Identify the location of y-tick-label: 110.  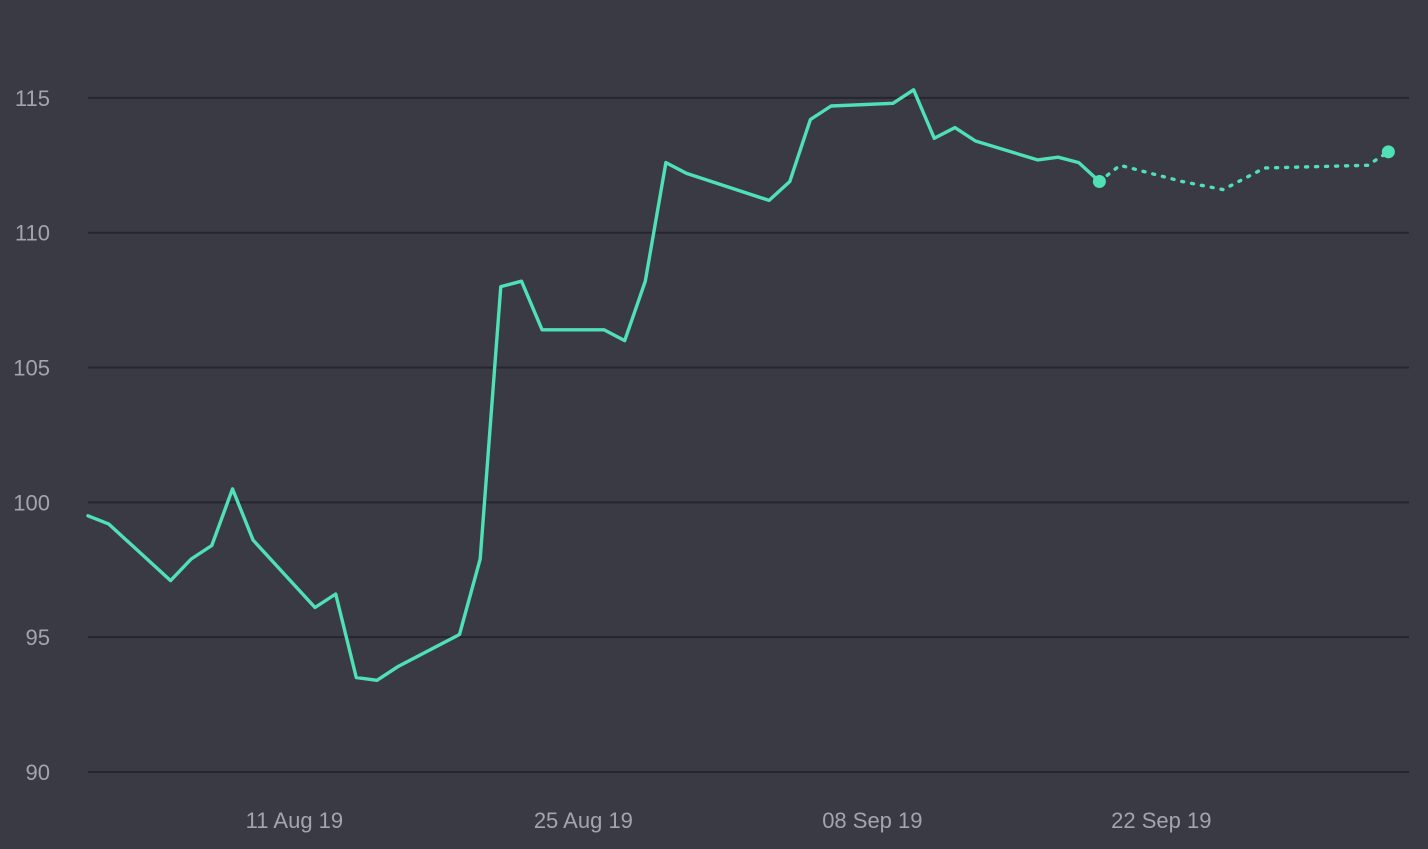
(32, 233).